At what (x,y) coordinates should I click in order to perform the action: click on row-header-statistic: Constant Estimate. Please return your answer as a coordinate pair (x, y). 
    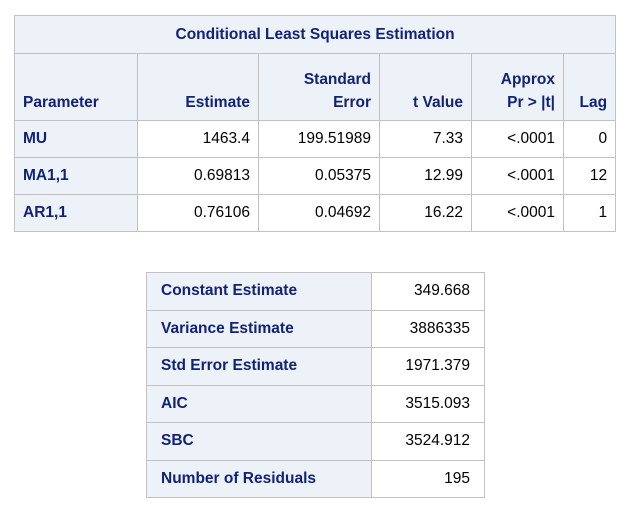
    Looking at the image, I should click on (259, 291).